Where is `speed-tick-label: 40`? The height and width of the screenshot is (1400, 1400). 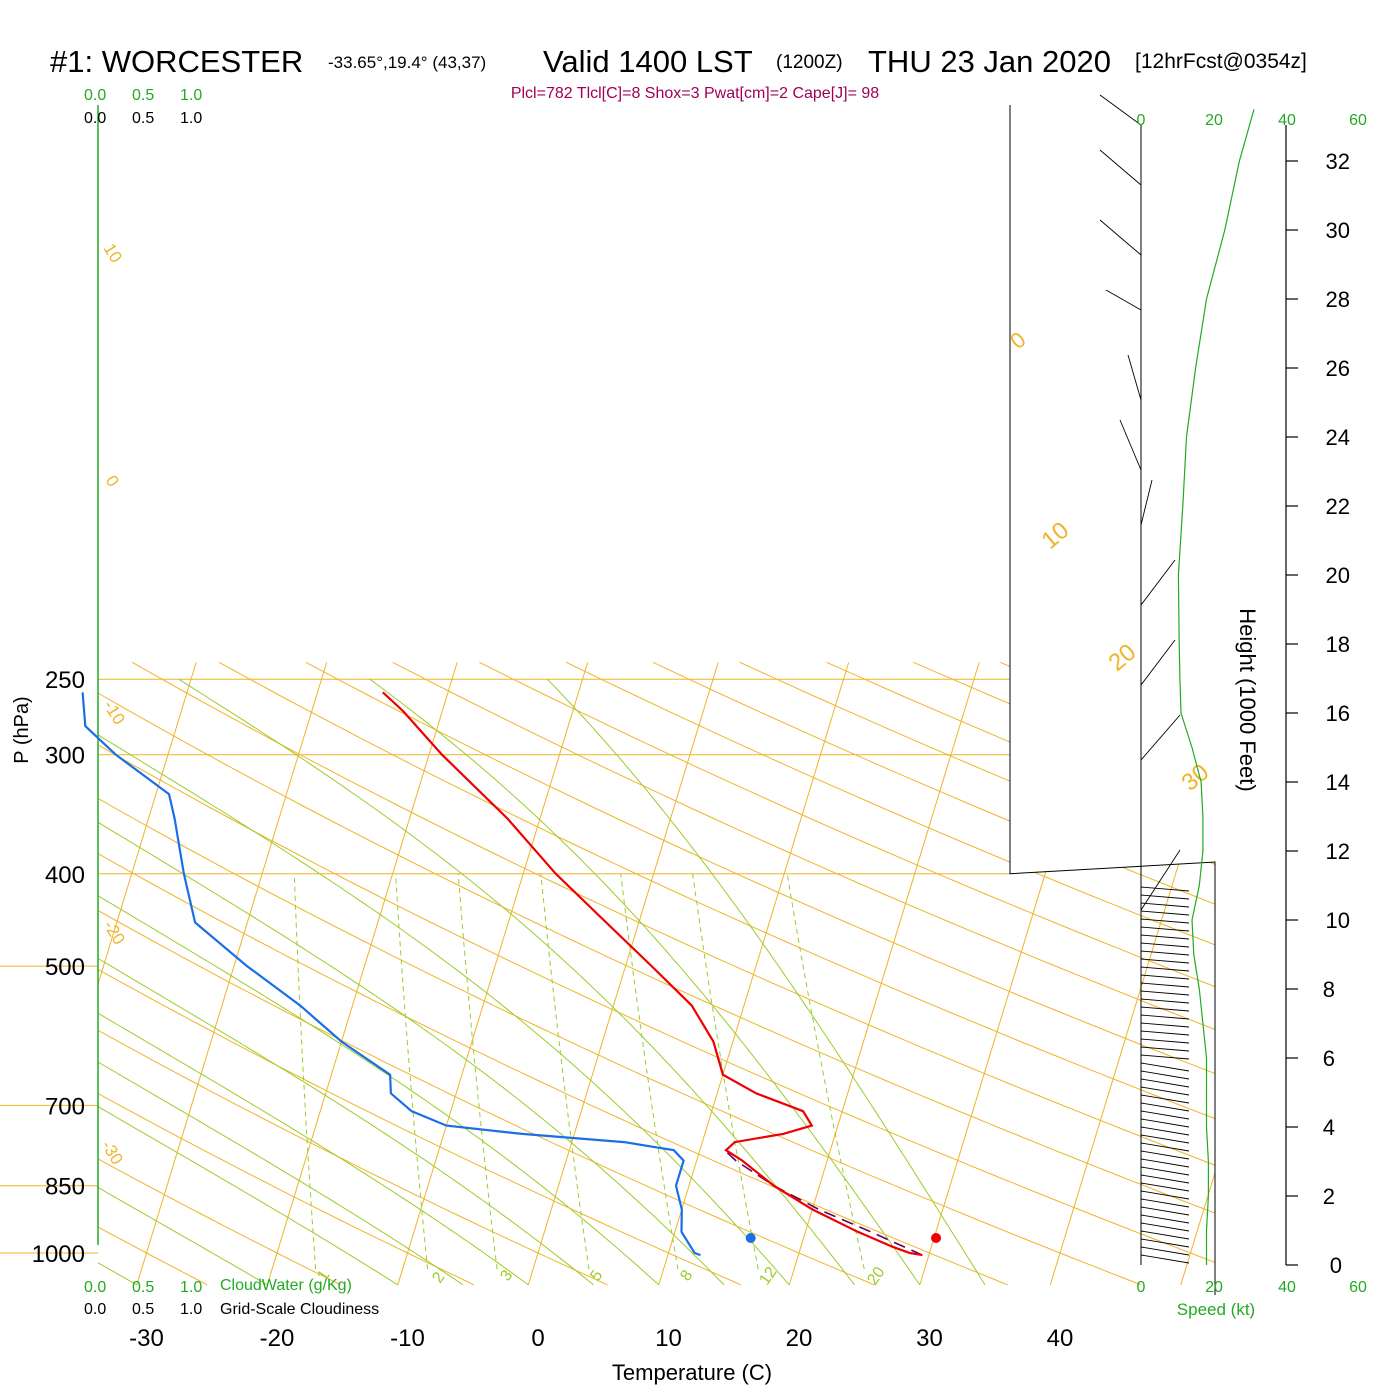
speed-tick-label: 40 is located at coordinates (1287, 120).